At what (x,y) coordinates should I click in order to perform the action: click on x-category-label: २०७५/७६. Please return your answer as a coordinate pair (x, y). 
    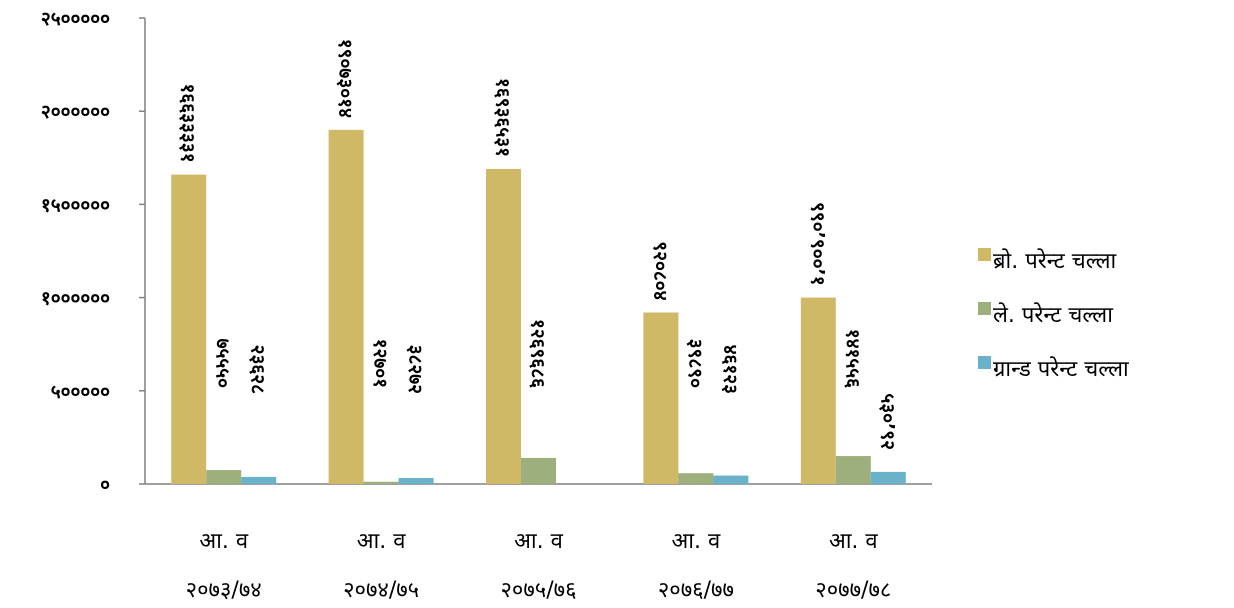
    Looking at the image, I should click on (538, 590).